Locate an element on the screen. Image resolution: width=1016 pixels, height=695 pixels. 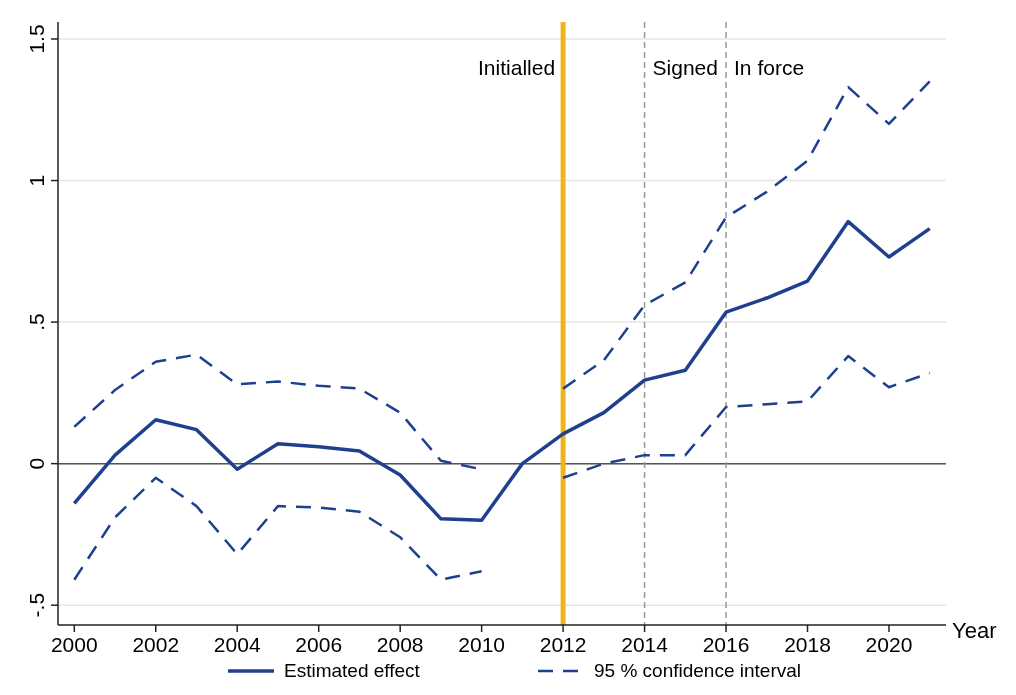
x-tick-label: 2002 is located at coordinates (156, 644).